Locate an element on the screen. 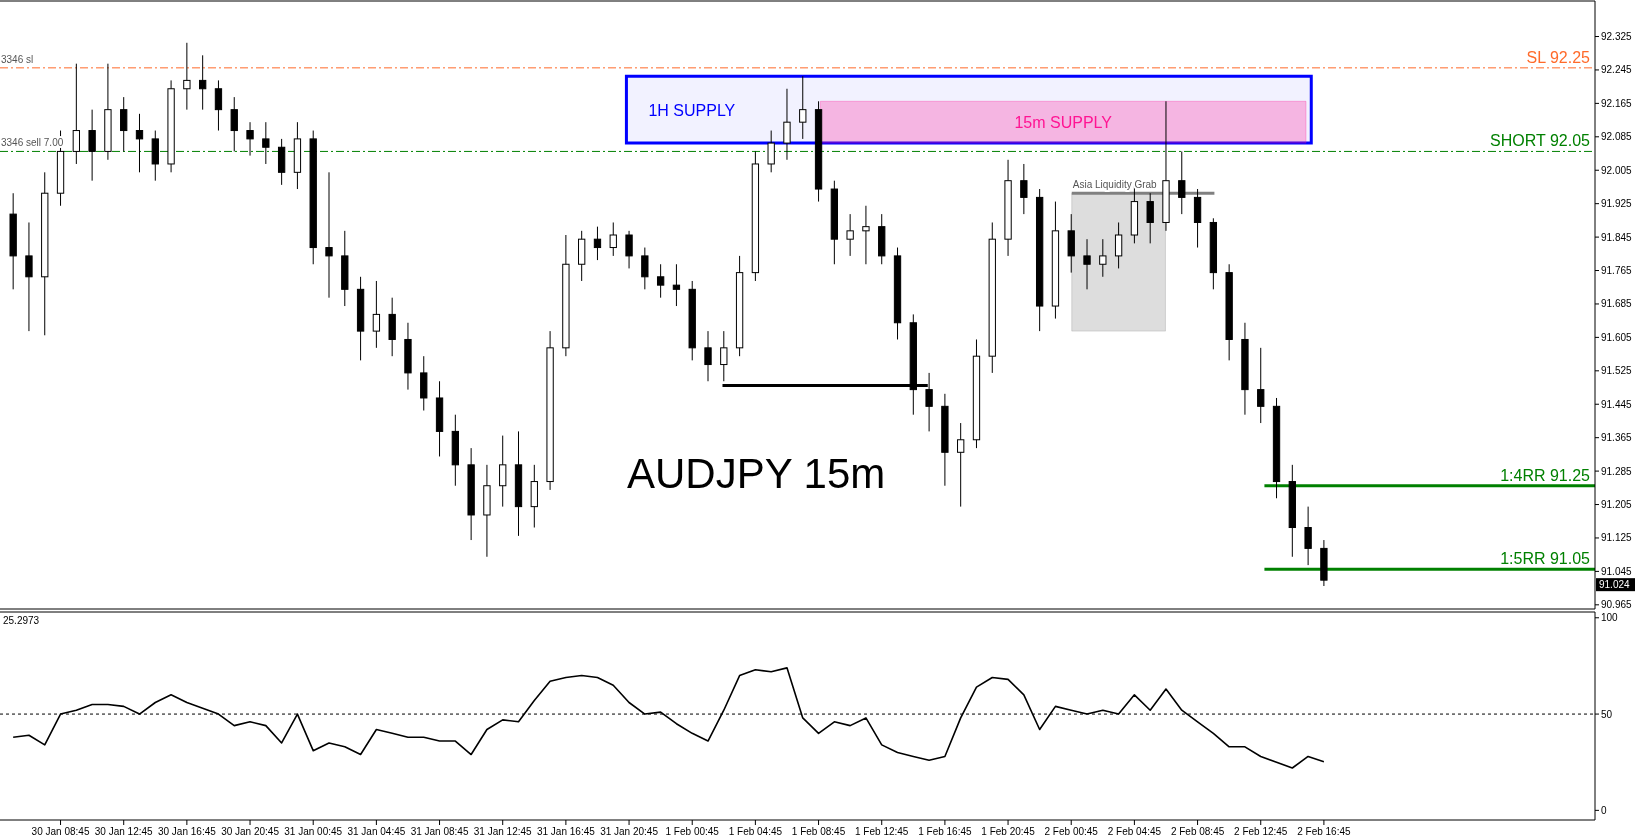 This screenshot has width=1635, height=838. legend-label: 1H SUPPLY is located at coordinates (692, 110).